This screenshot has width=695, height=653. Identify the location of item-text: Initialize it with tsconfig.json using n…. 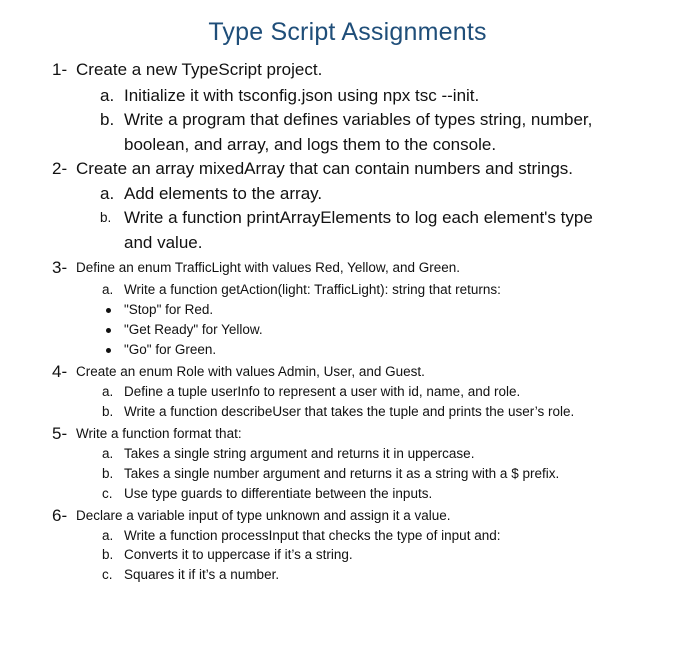
(301, 96).